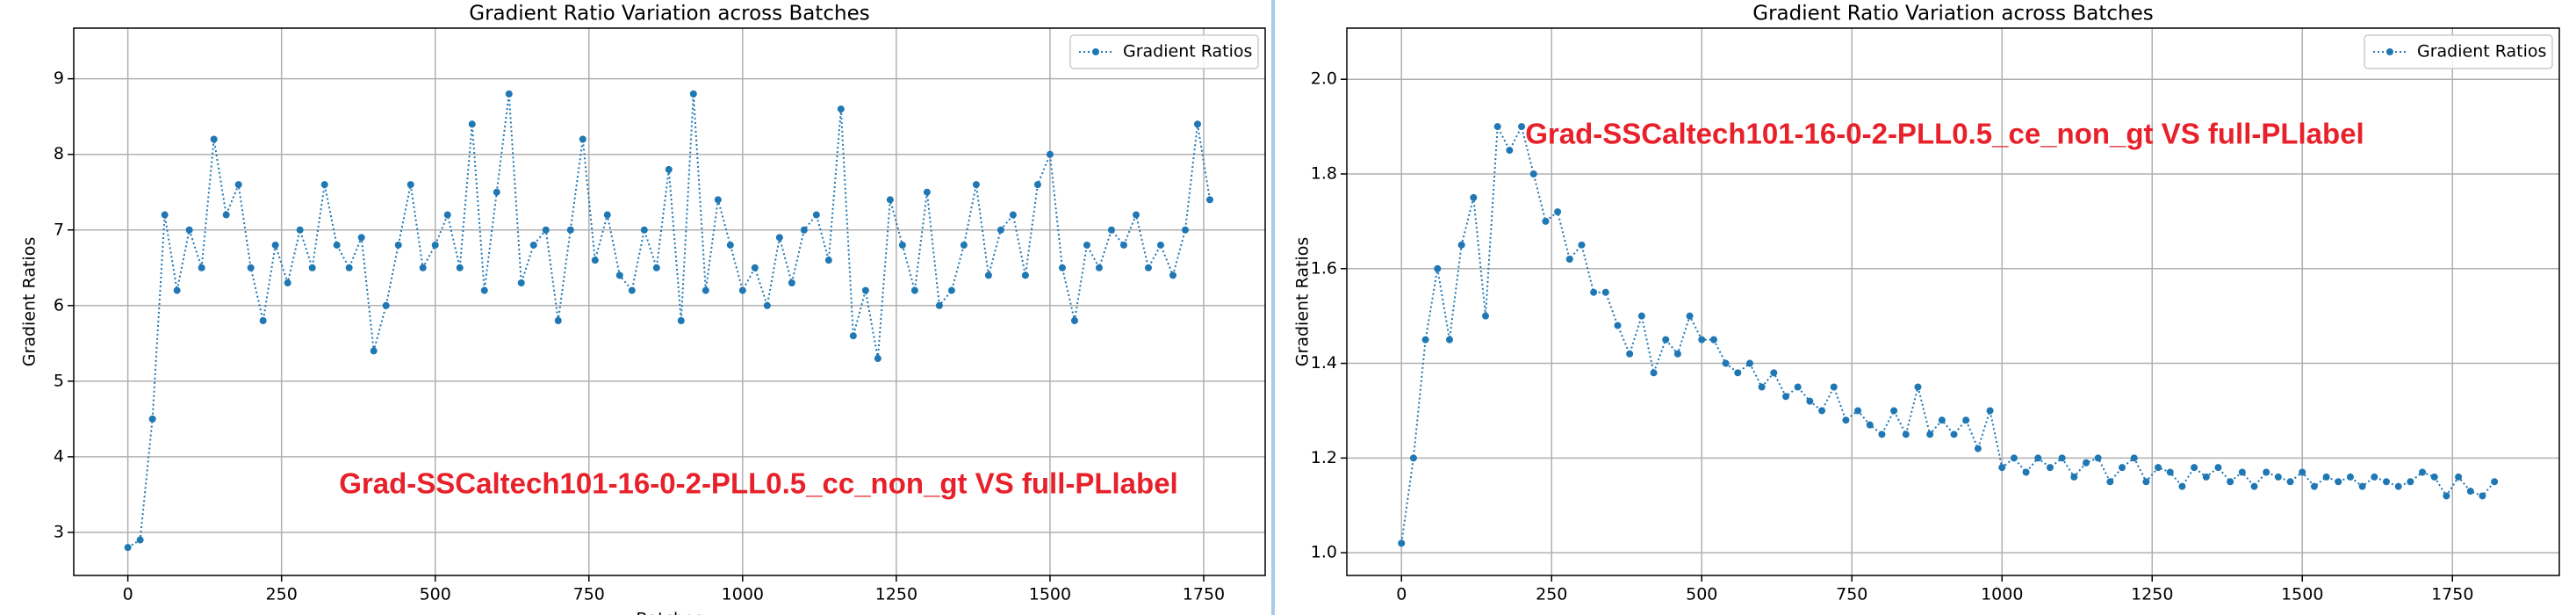 The width and height of the screenshot is (2576, 615). I want to click on x-axis-label: Batches, so click(669, 612).